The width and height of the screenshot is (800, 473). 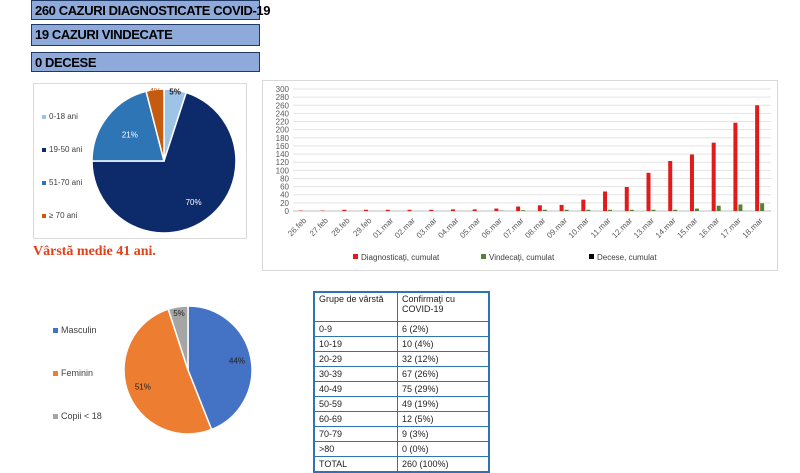 I want to click on recovered-banner: 19 CAZURI VINDECATE, so click(x=145, y=35).